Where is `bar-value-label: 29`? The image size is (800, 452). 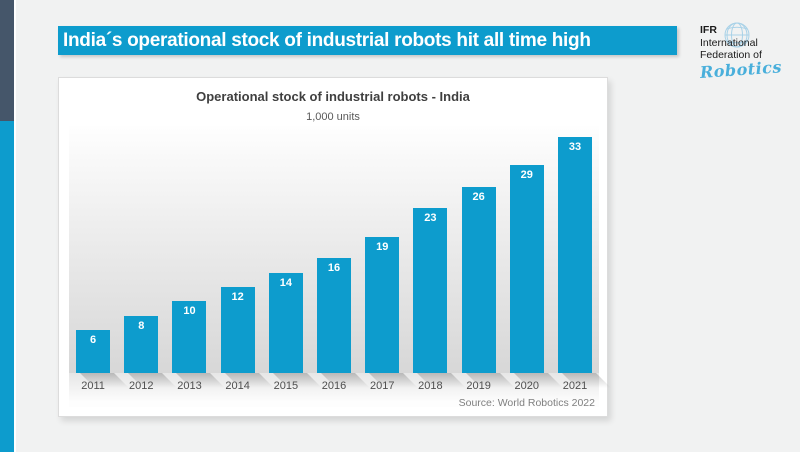 bar-value-label: 29 is located at coordinates (526, 175).